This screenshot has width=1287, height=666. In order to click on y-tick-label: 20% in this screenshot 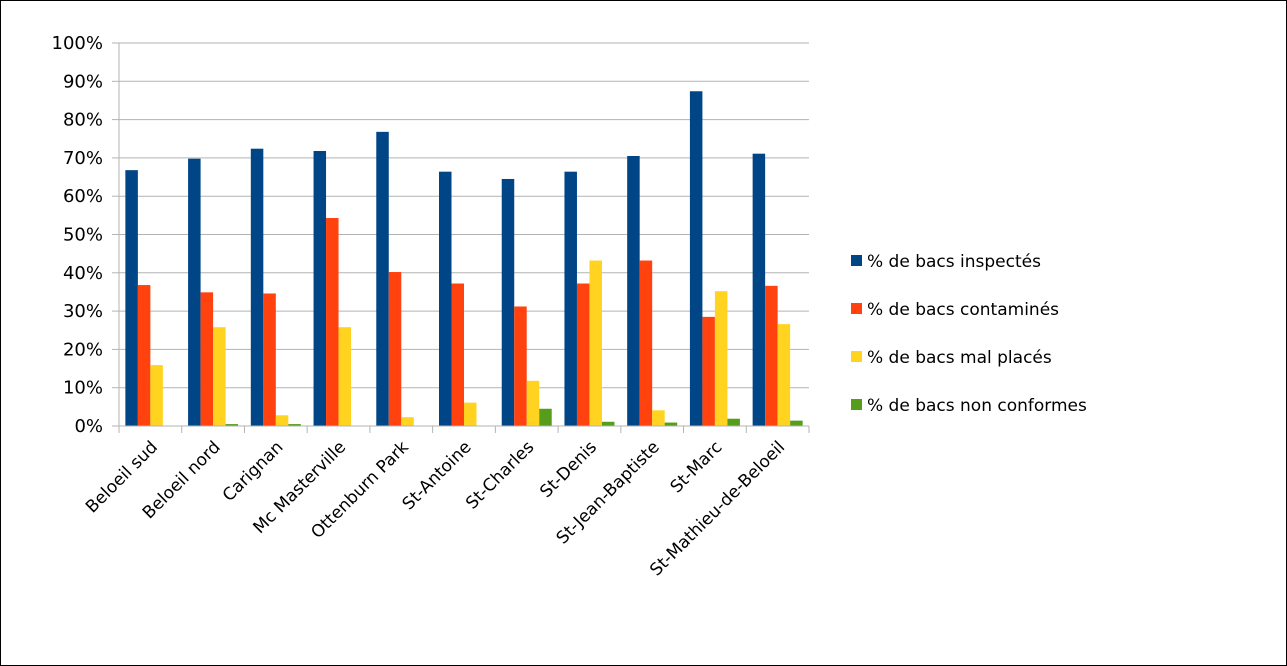, I will do `click(83, 349)`.